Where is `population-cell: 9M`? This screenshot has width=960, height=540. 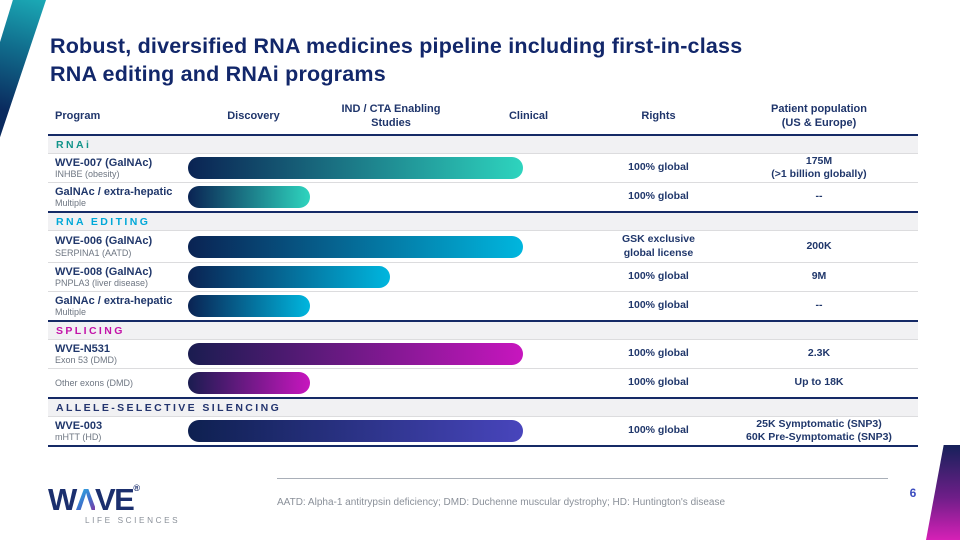 population-cell: 9M is located at coordinates (819, 276).